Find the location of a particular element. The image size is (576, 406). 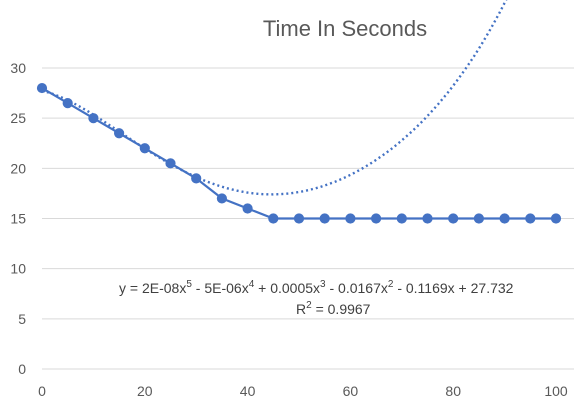

y-tick-label: 5 is located at coordinates (22, 319).